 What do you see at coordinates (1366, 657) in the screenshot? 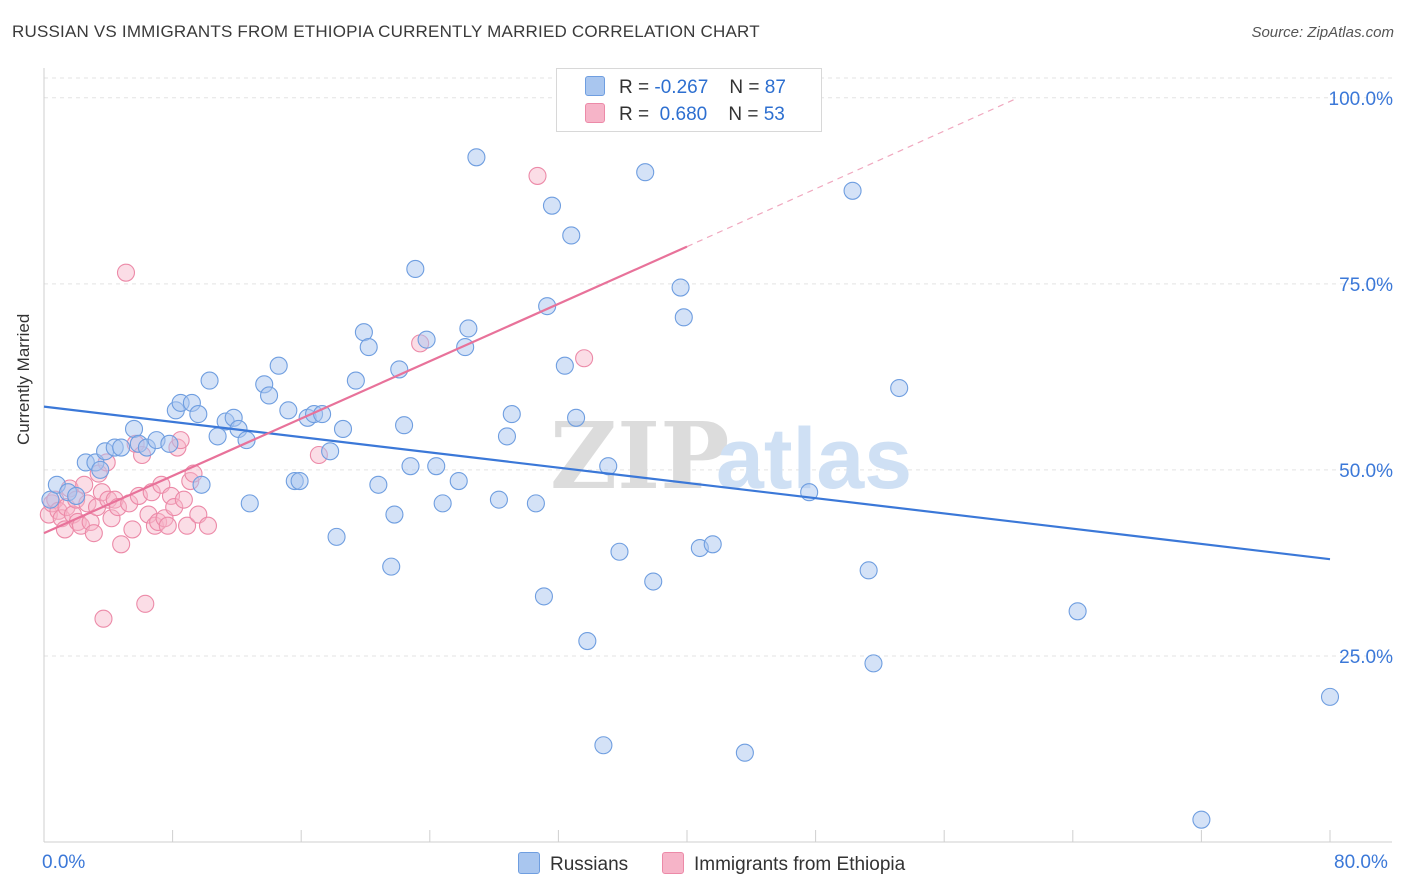
I see `y-tick-label: 25.0%` at bounding box center [1366, 657].